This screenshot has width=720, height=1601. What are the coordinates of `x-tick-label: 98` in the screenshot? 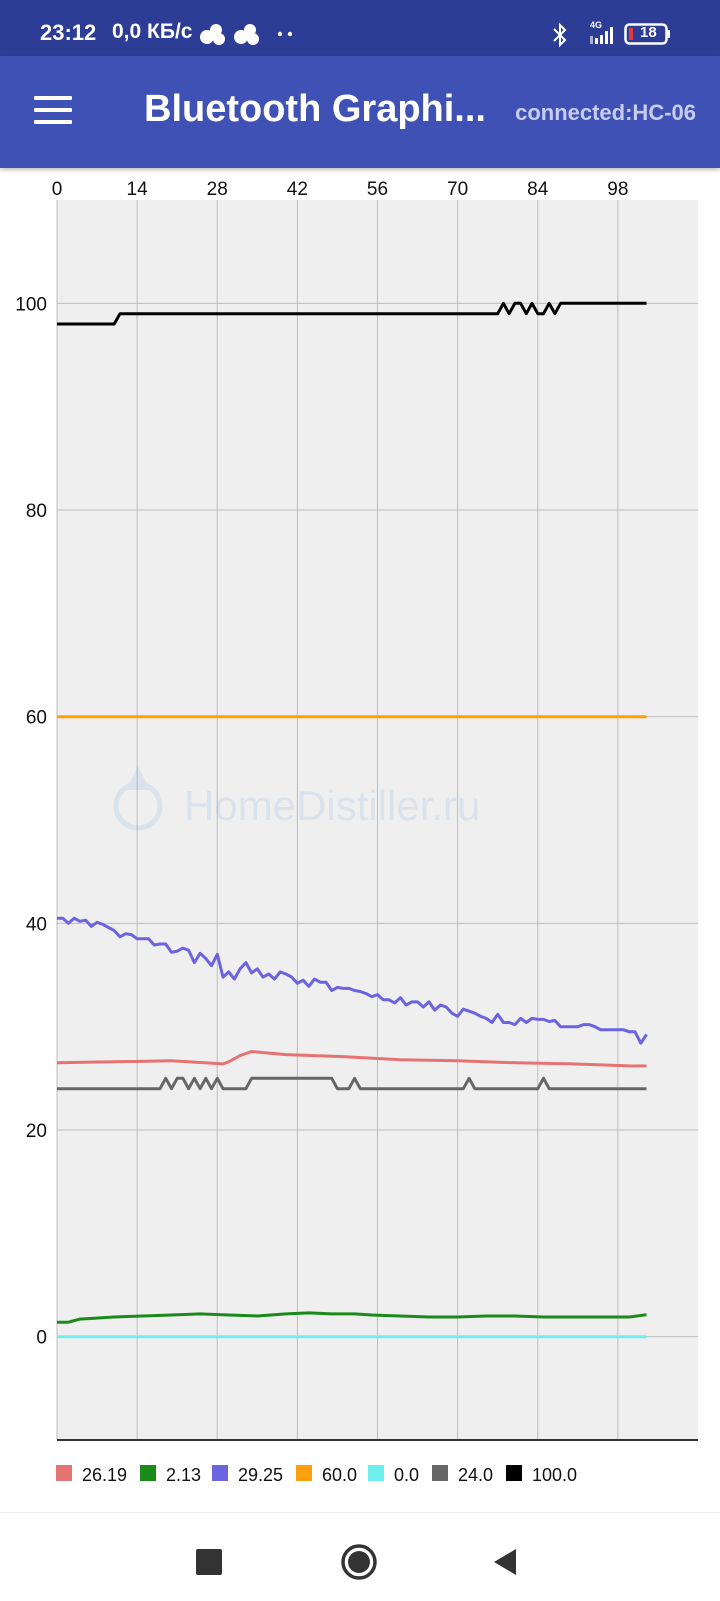 It's located at (617, 189).